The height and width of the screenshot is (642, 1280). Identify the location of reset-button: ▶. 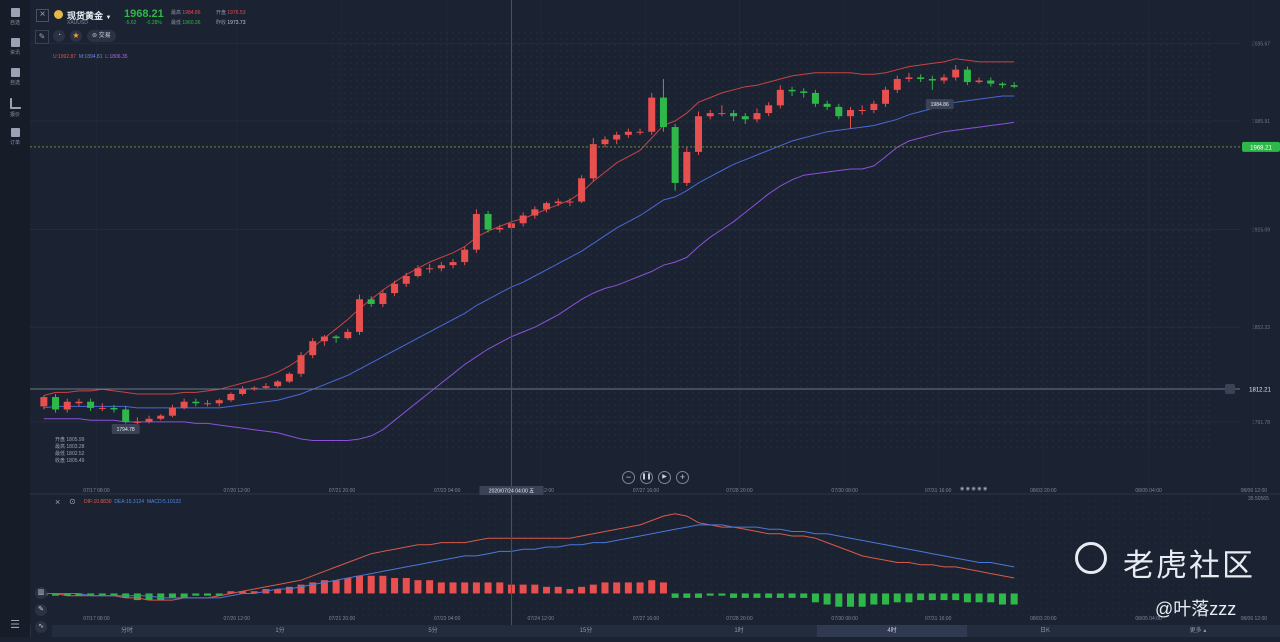
(664, 477).